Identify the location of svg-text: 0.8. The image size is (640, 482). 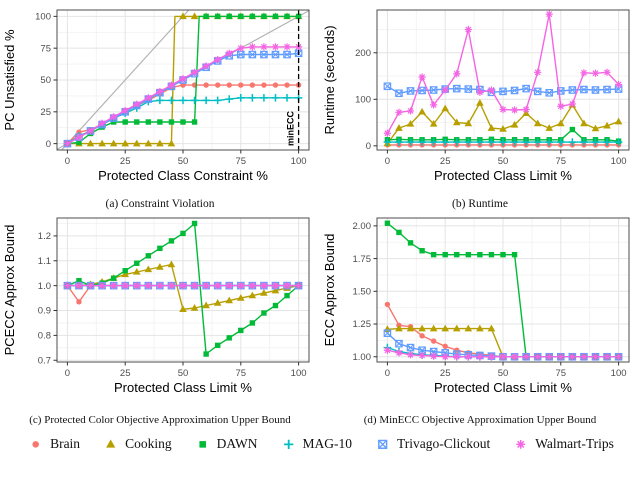
(44, 336).